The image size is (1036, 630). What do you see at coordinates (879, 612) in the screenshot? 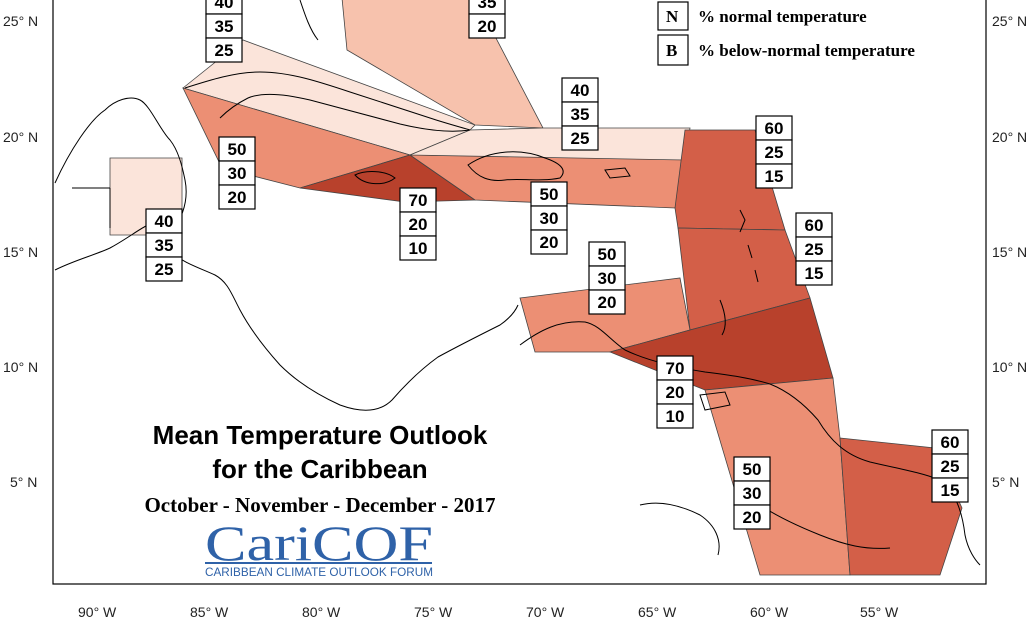
I see `lon-label: 55° W` at bounding box center [879, 612].